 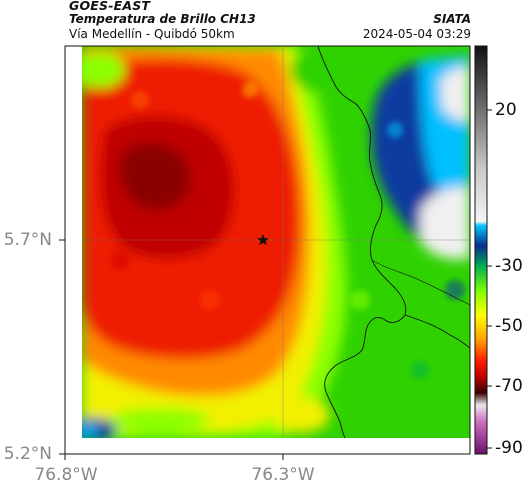 What do you see at coordinates (509, 266) in the screenshot?
I see `colorbar-tick-label: -30` at bounding box center [509, 266].